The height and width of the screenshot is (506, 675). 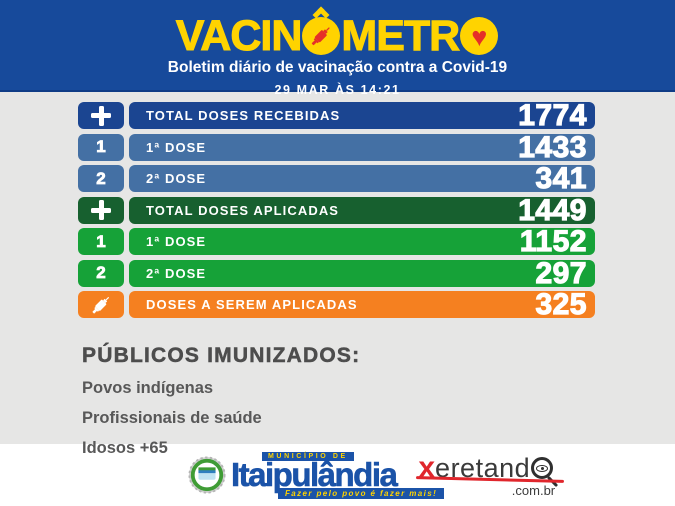 I want to click on stat-row-total-recebidas: TOTAL DOSES RECEBIDAS 1774, so click(x=336, y=115).